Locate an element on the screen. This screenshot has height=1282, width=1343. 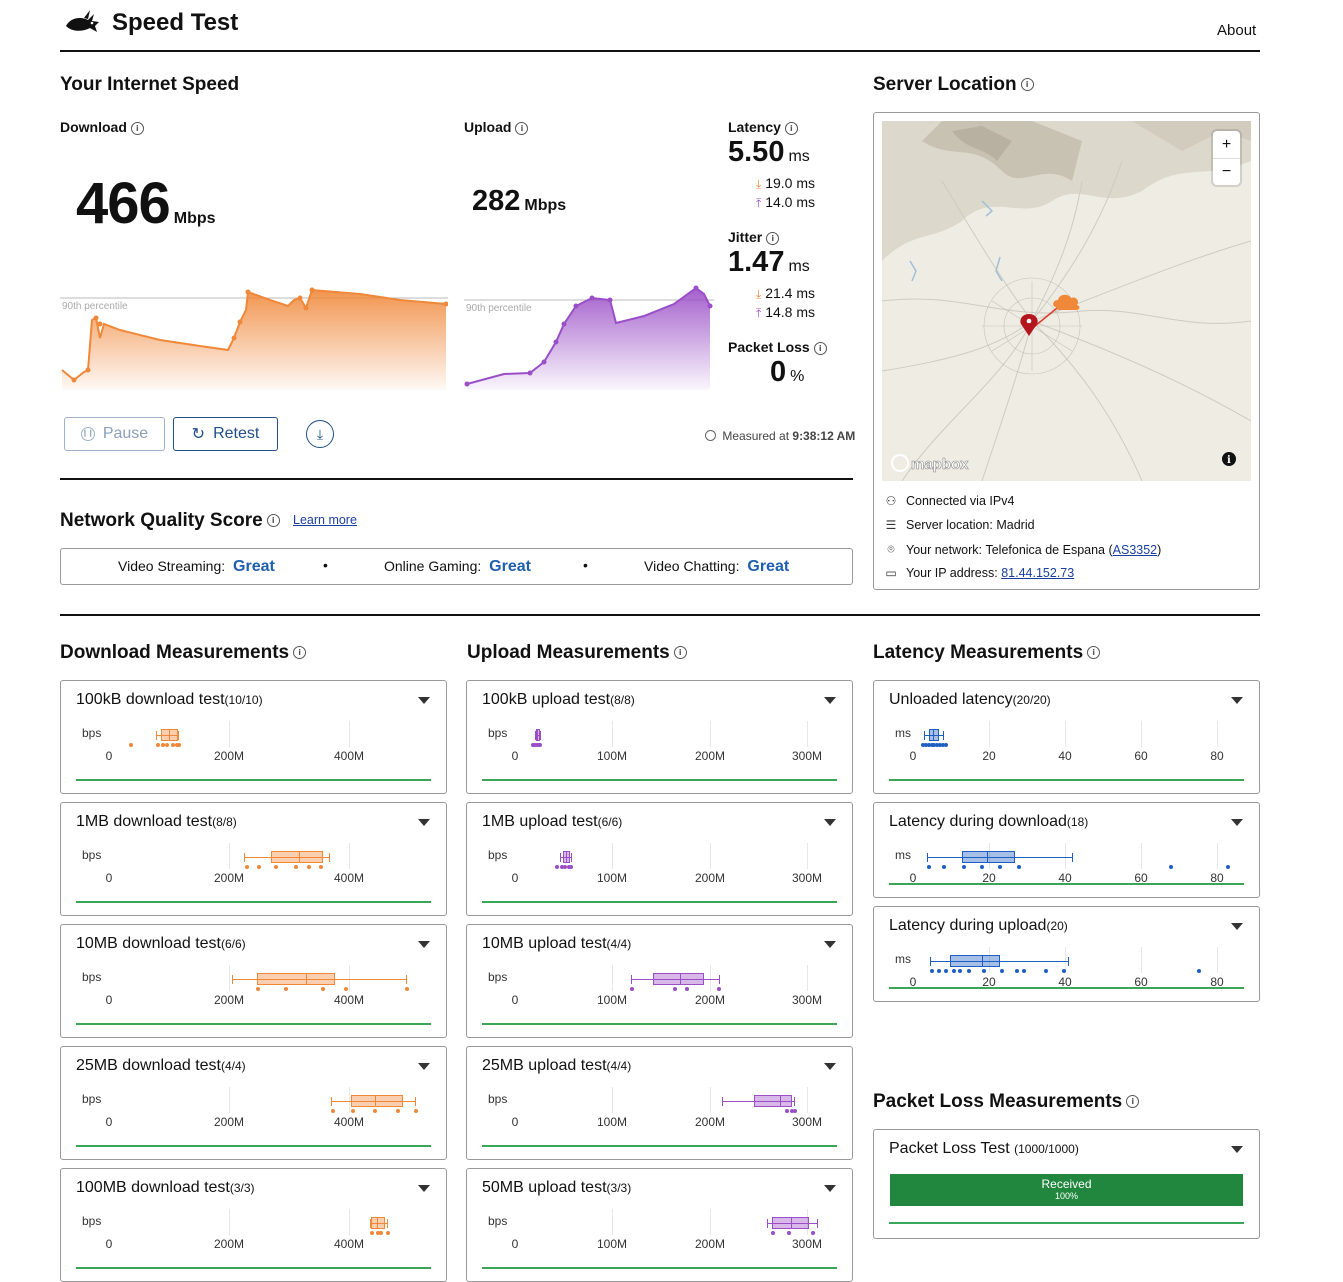
zoom-in-button: + is located at coordinates (1226, 145).